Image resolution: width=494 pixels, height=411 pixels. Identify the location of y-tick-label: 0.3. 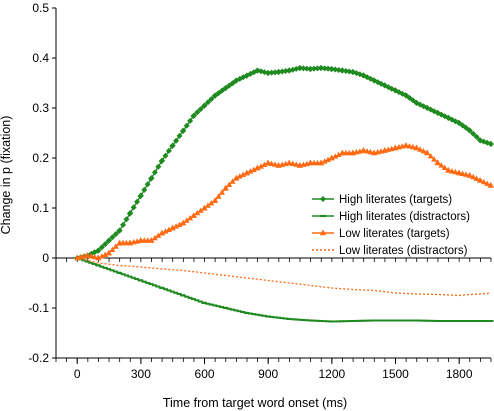
(40, 108).